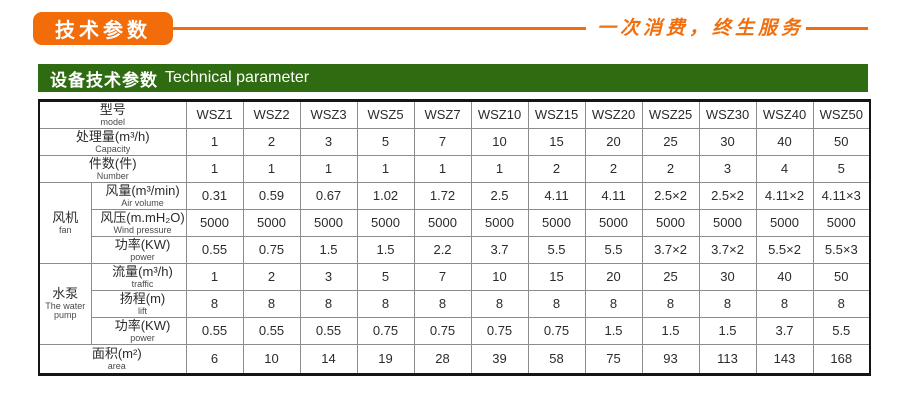  Describe the element at coordinates (138, 304) in the screenshot. I see `row-label-lift: 扬程(m) lift` at that location.